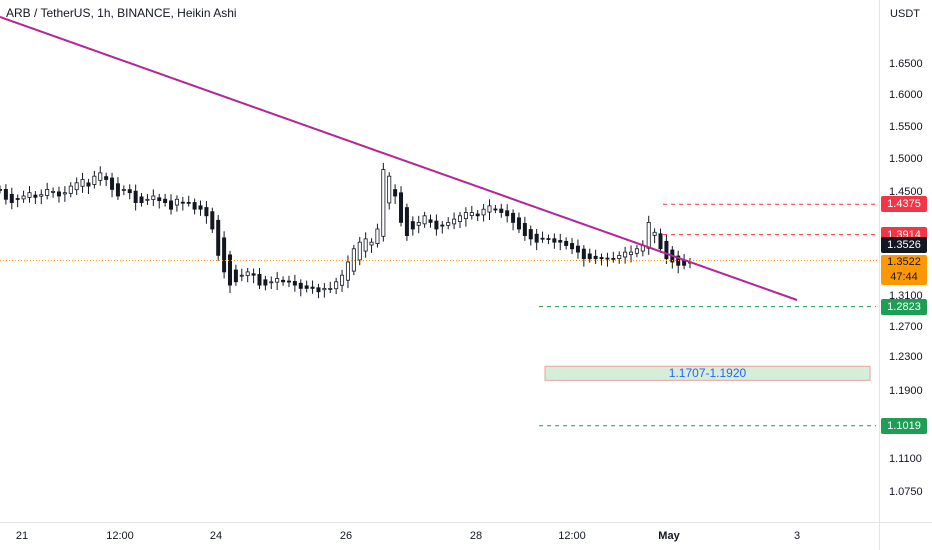 The width and height of the screenshot is (932, 550). What do you see at coordinates (904, 425) in the screenshot?
I see `support-price-tag: 1.1019` at bounding box center [904, 425].